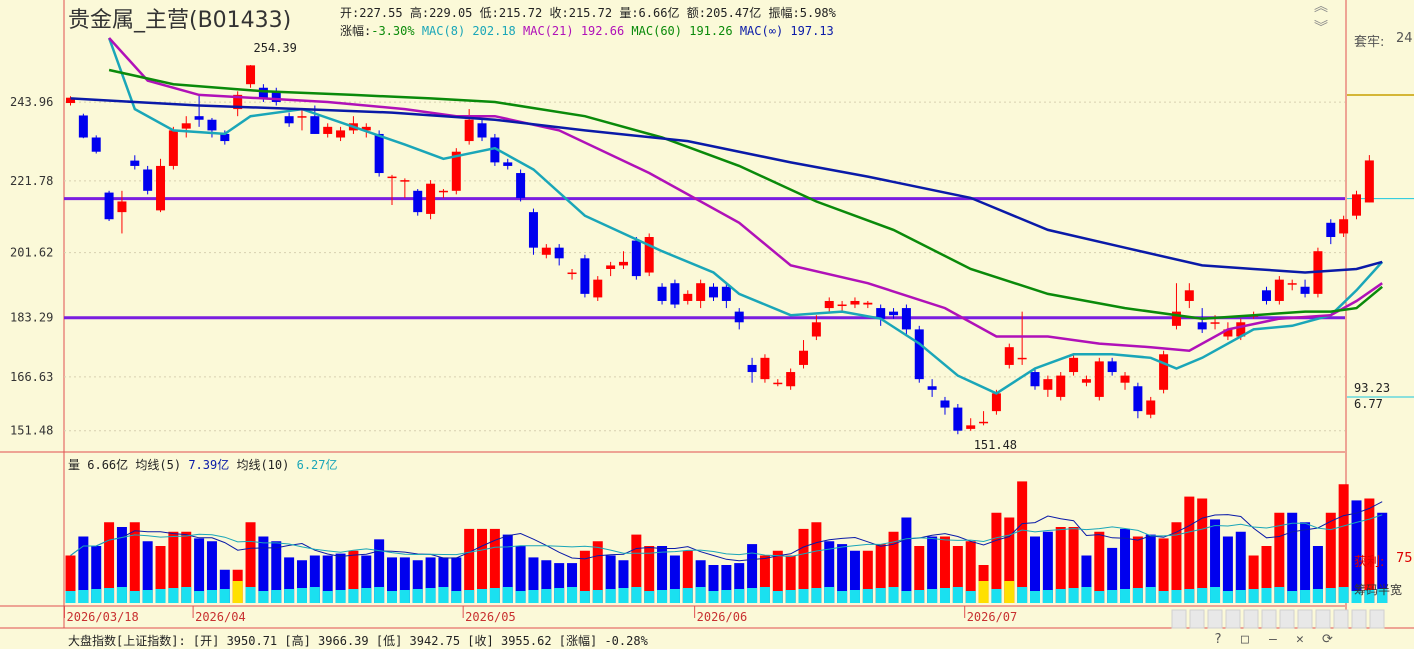  Describe the element at coordinates (722, 617) in the screenshot. I see `x-tick-label: 2026/06` at that location.